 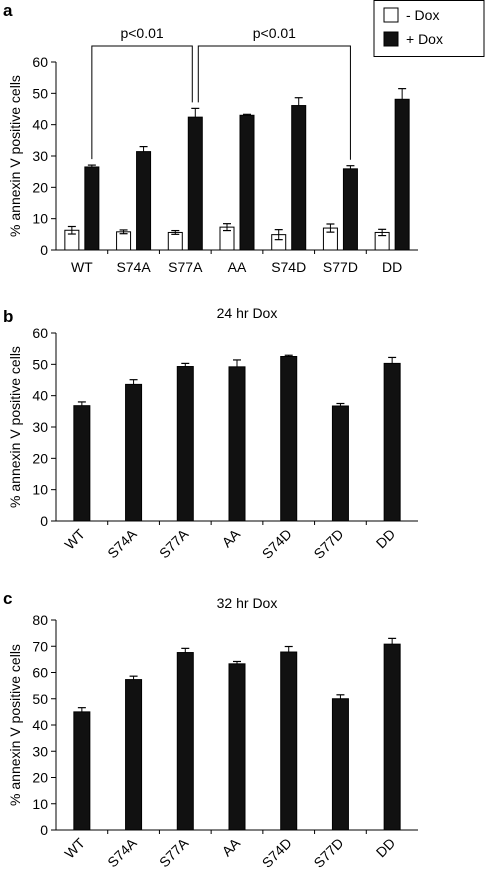 What do you see at coordinates (8, 316) in the screenshot?
I see `panel-letter: b` at bounding box center [8, 316].